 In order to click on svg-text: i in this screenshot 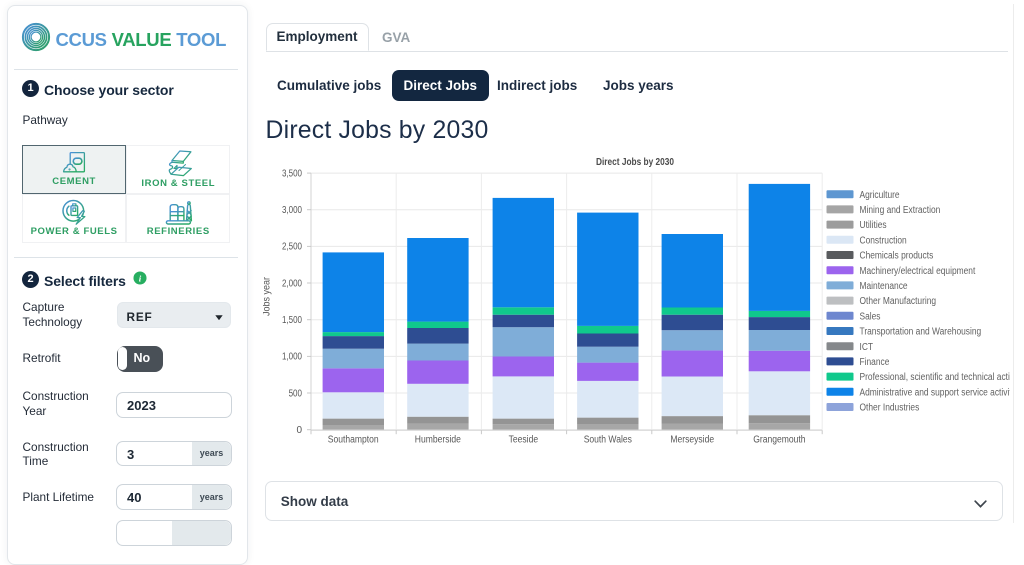, I will do `click(139, 278)`.